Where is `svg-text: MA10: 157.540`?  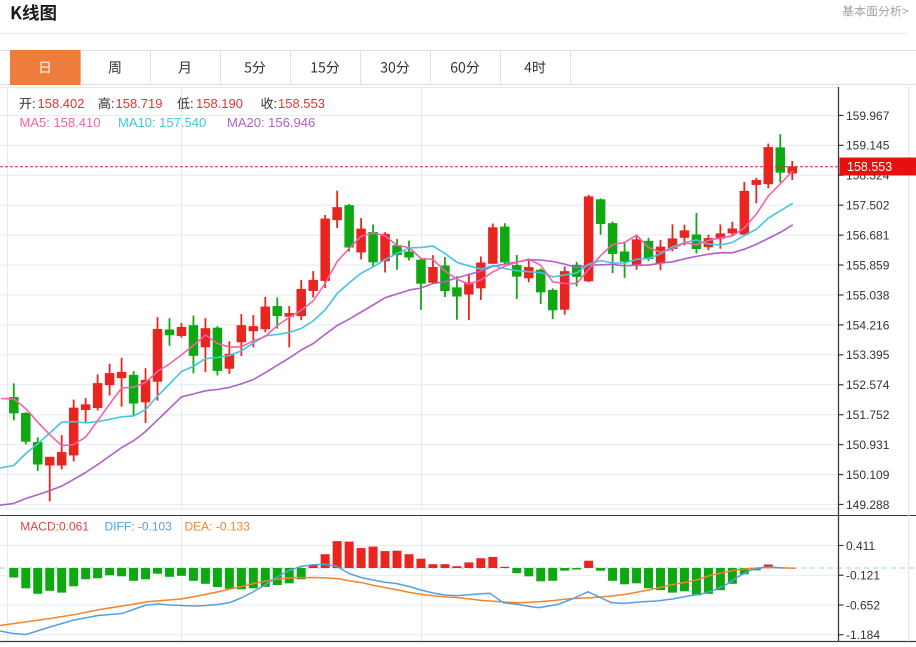
svg-text: MA10: 157.540 is located at coordinates (162, 122).